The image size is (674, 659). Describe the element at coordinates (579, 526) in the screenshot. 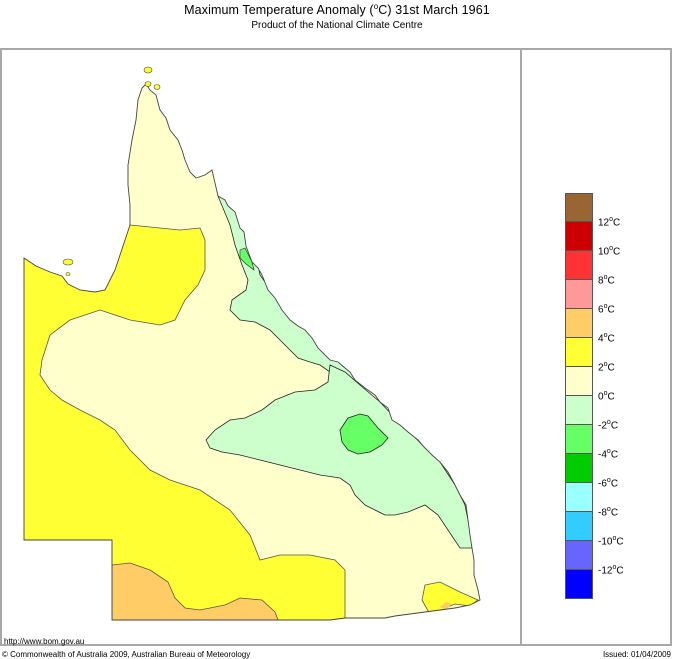

I see `legend-swatch-minus10-minus8` at that location.